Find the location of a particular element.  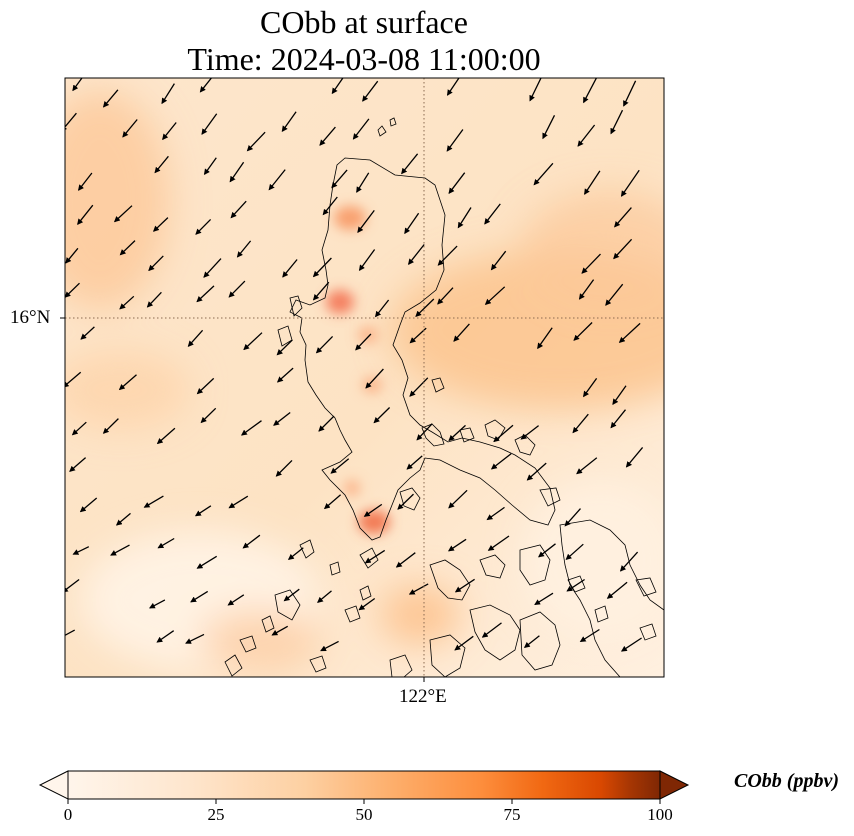

map-title: CObb at surface is located at coordinates (364, 22).